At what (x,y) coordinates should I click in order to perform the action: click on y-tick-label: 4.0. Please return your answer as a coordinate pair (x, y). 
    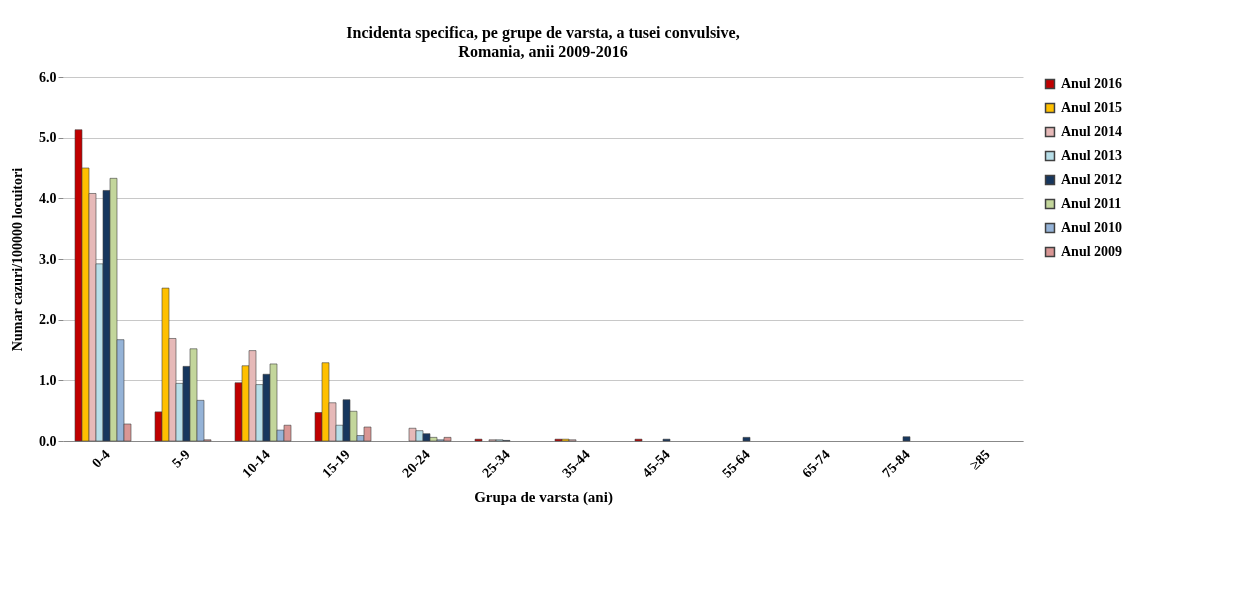
    Looking at the image, I should click on (48, 198).